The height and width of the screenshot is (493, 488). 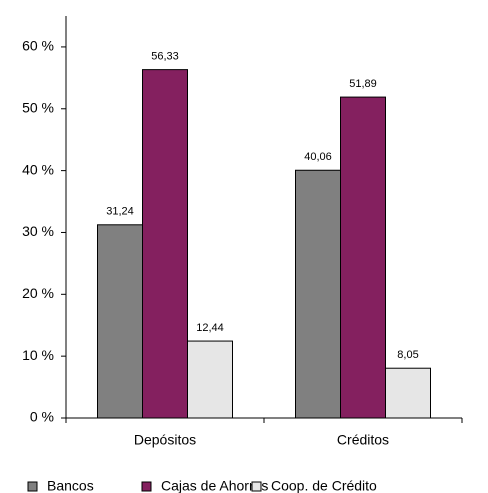 What do you see at coordinates (363, 440) in the screenshot?
I see `x-tick-label: Créditos` at bounding box center [363, 440].